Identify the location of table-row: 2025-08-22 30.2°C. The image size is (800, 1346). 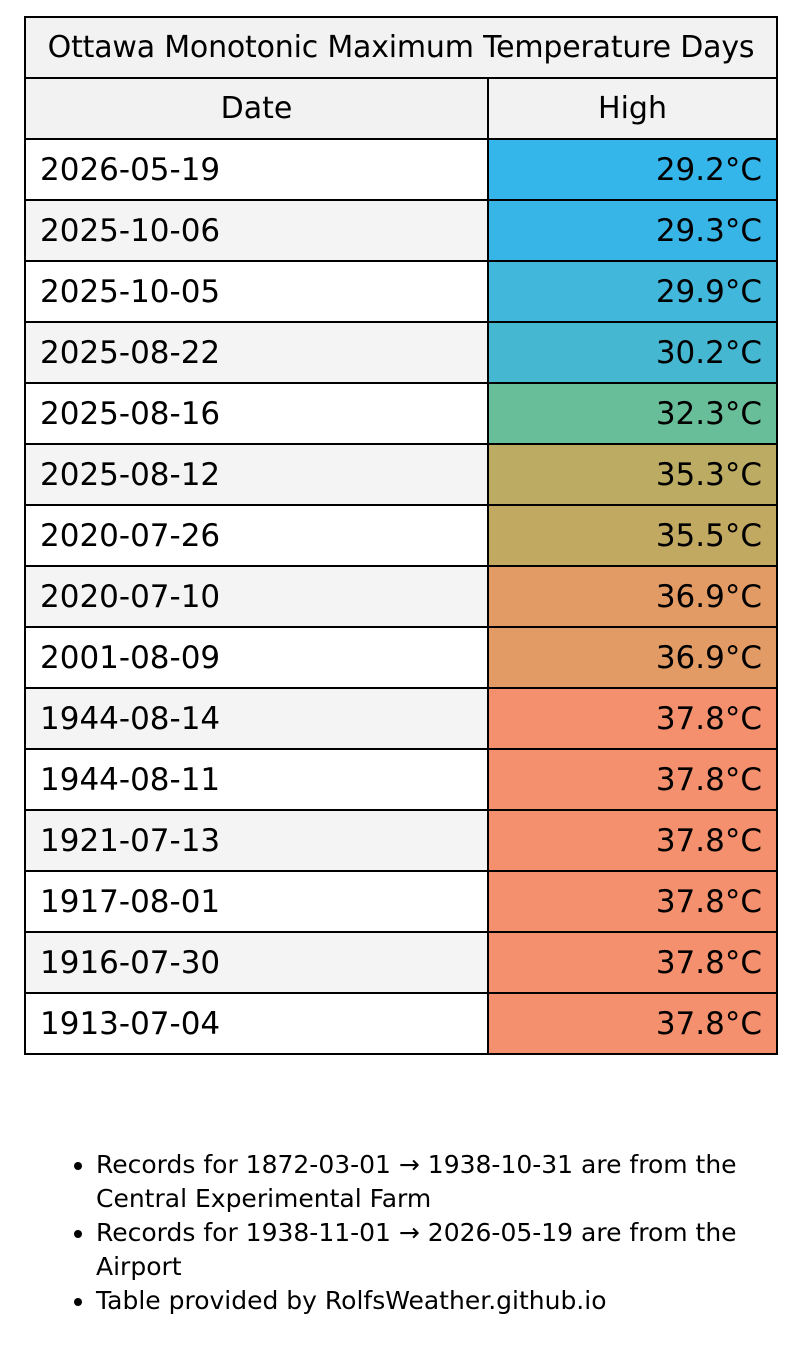
(401, 352).